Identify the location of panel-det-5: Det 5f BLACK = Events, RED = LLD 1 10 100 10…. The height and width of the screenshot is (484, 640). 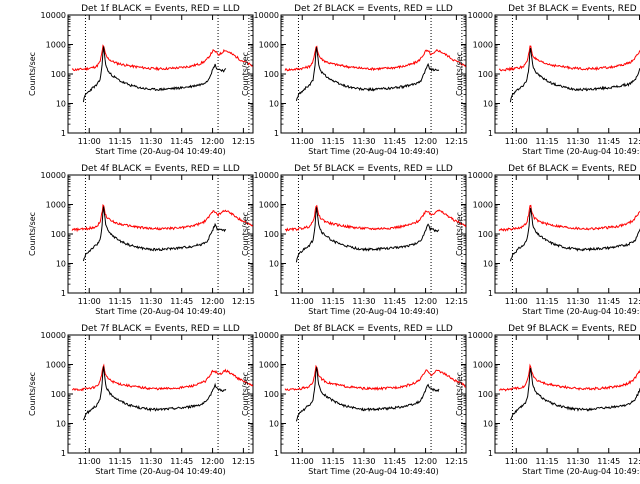
(354, 240).